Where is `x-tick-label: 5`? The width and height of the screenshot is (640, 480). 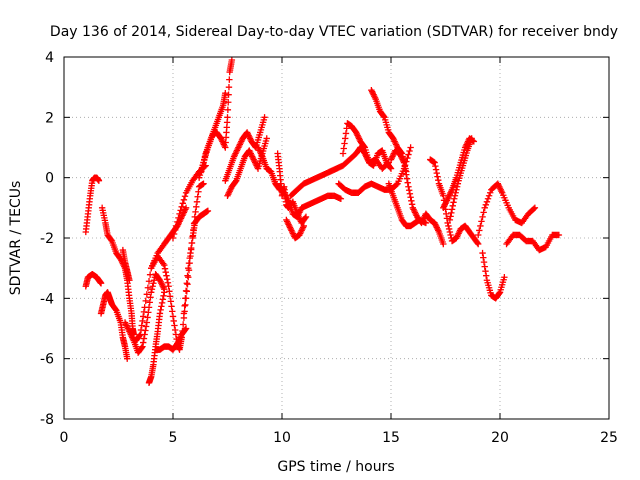 x-tick-label: 5 is located at coordinates (173, 438).